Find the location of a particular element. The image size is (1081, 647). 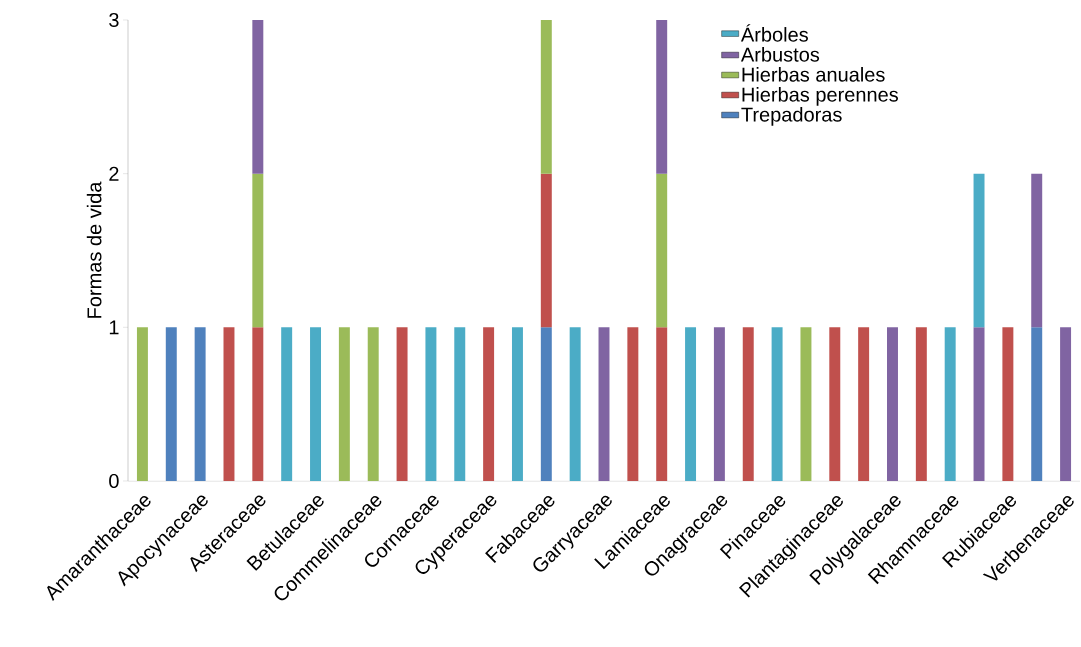

legend-label: Arbustos is located at coordinates (780, 54).